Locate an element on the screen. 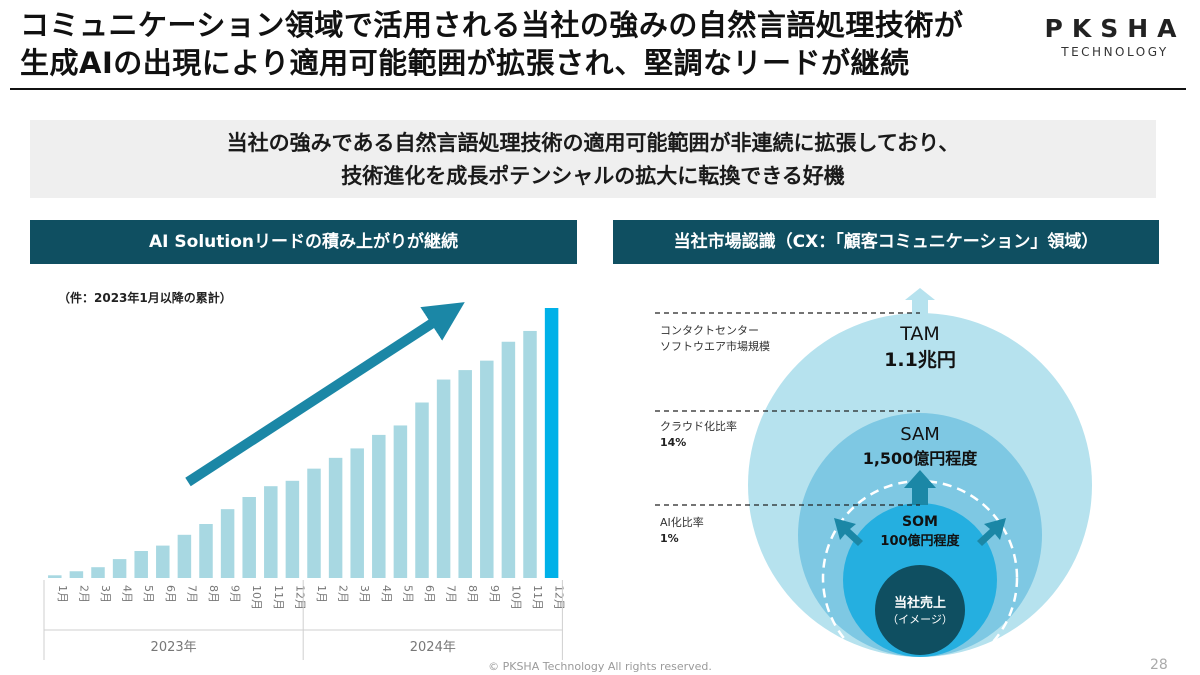 Image resolution: width=1200 pixels, height=675 pixels. company-revenue-circle is located at coordinates (920, 610).